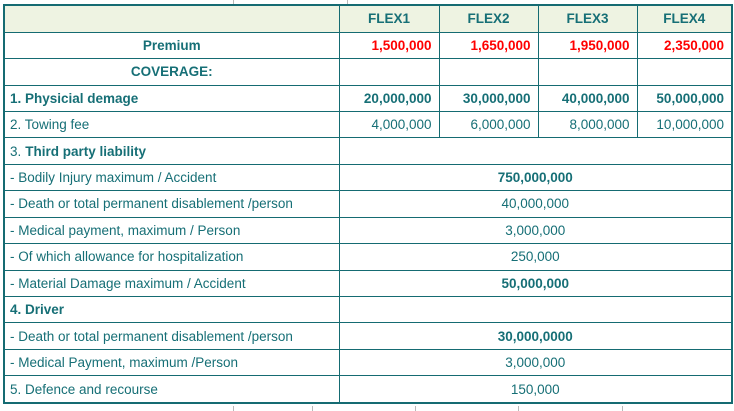  Describe the element at coordinates (171, 18) in the screenshot. I see `corner-cell` at that location.